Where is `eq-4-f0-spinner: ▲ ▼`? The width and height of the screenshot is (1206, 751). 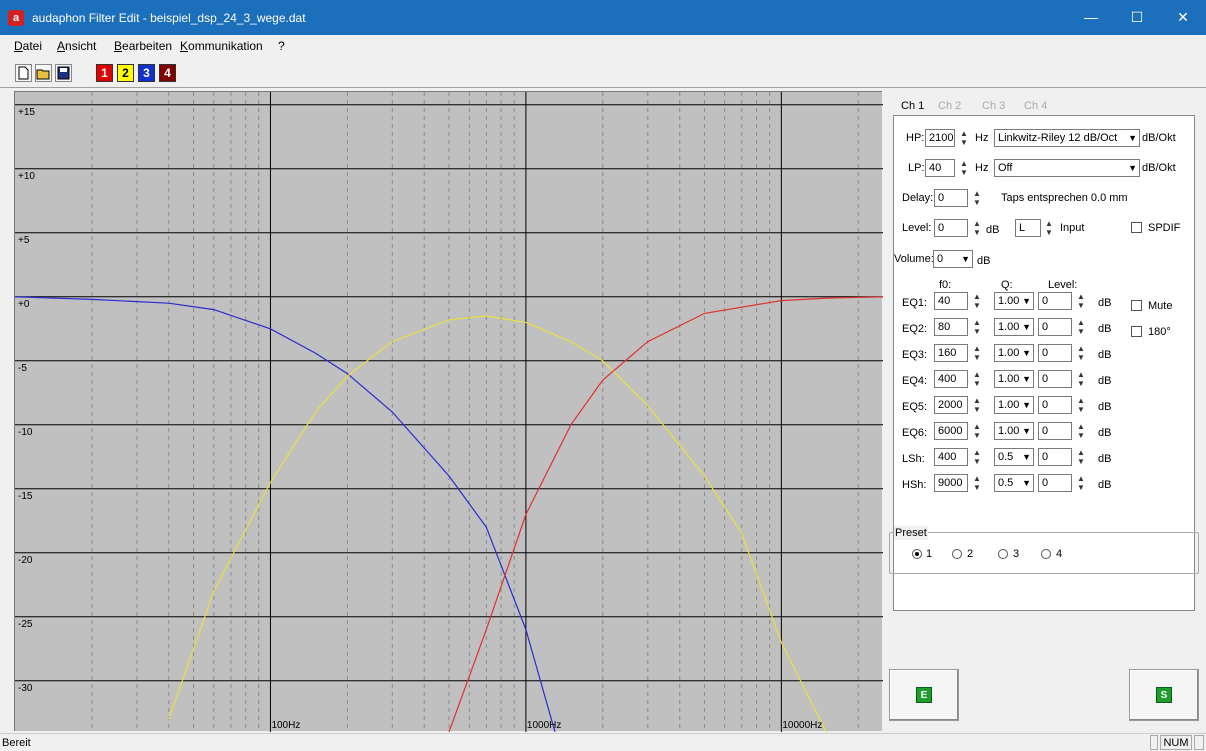 eq-4-f0-spinner: ▲ ▼ is located at coordinates (977, 379).